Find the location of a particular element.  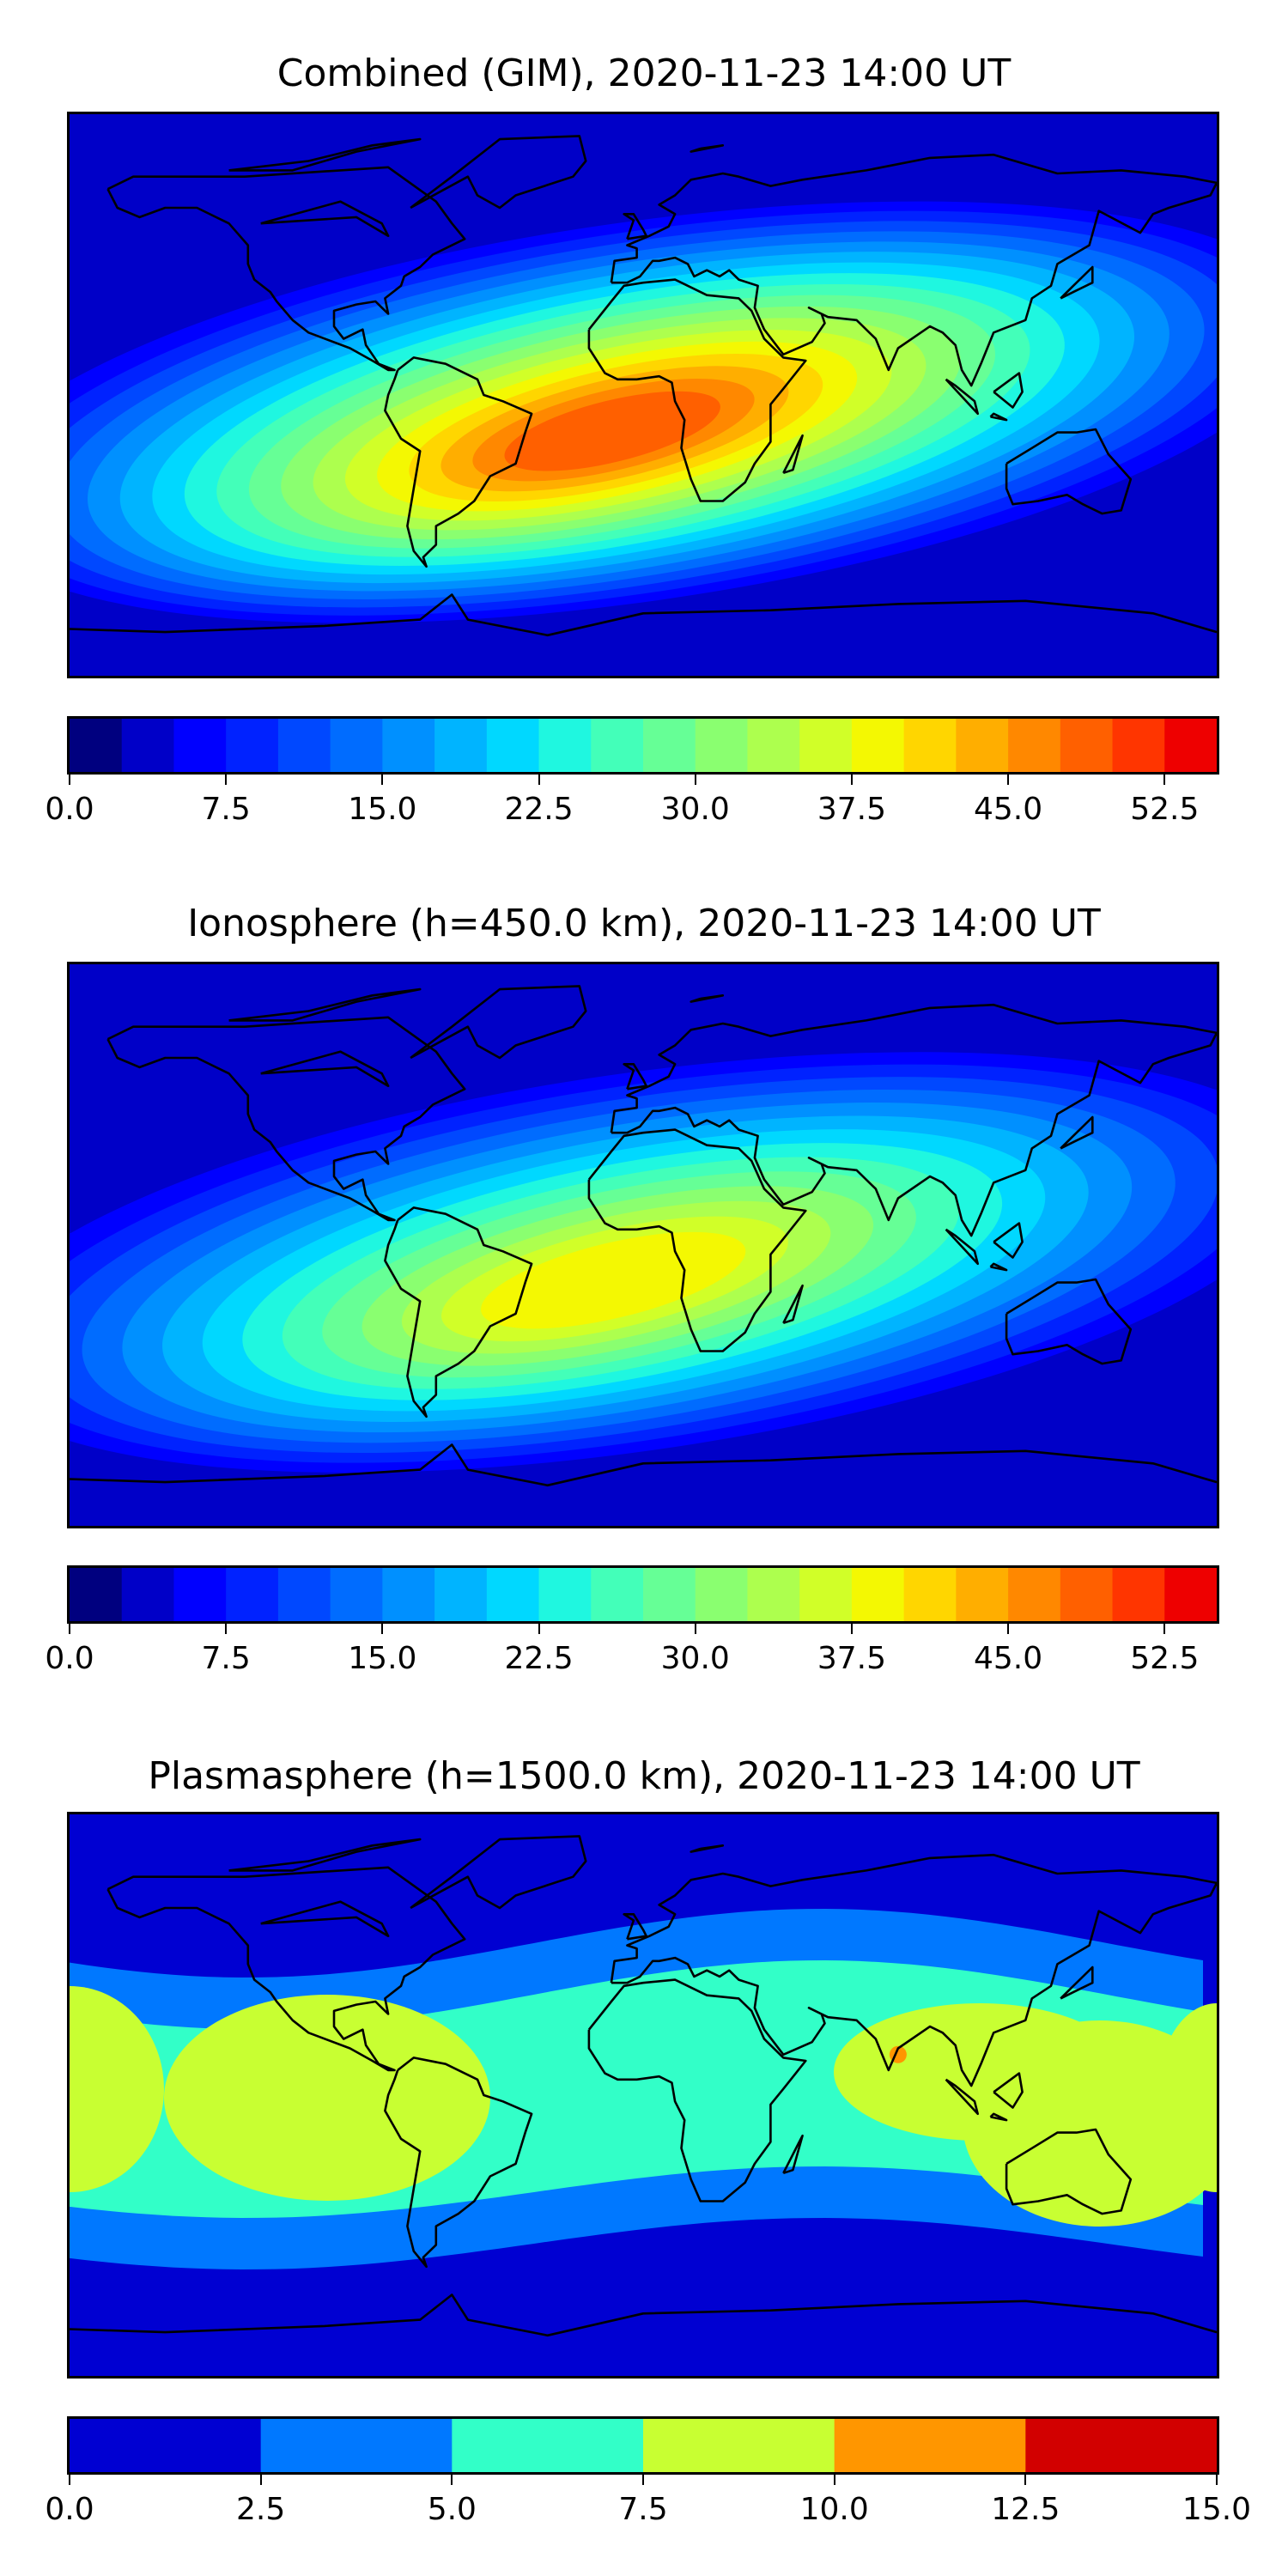

chart-title: Combined (GIM), 2020-11-23 14:00 UT is located at coordinates (644, 74).